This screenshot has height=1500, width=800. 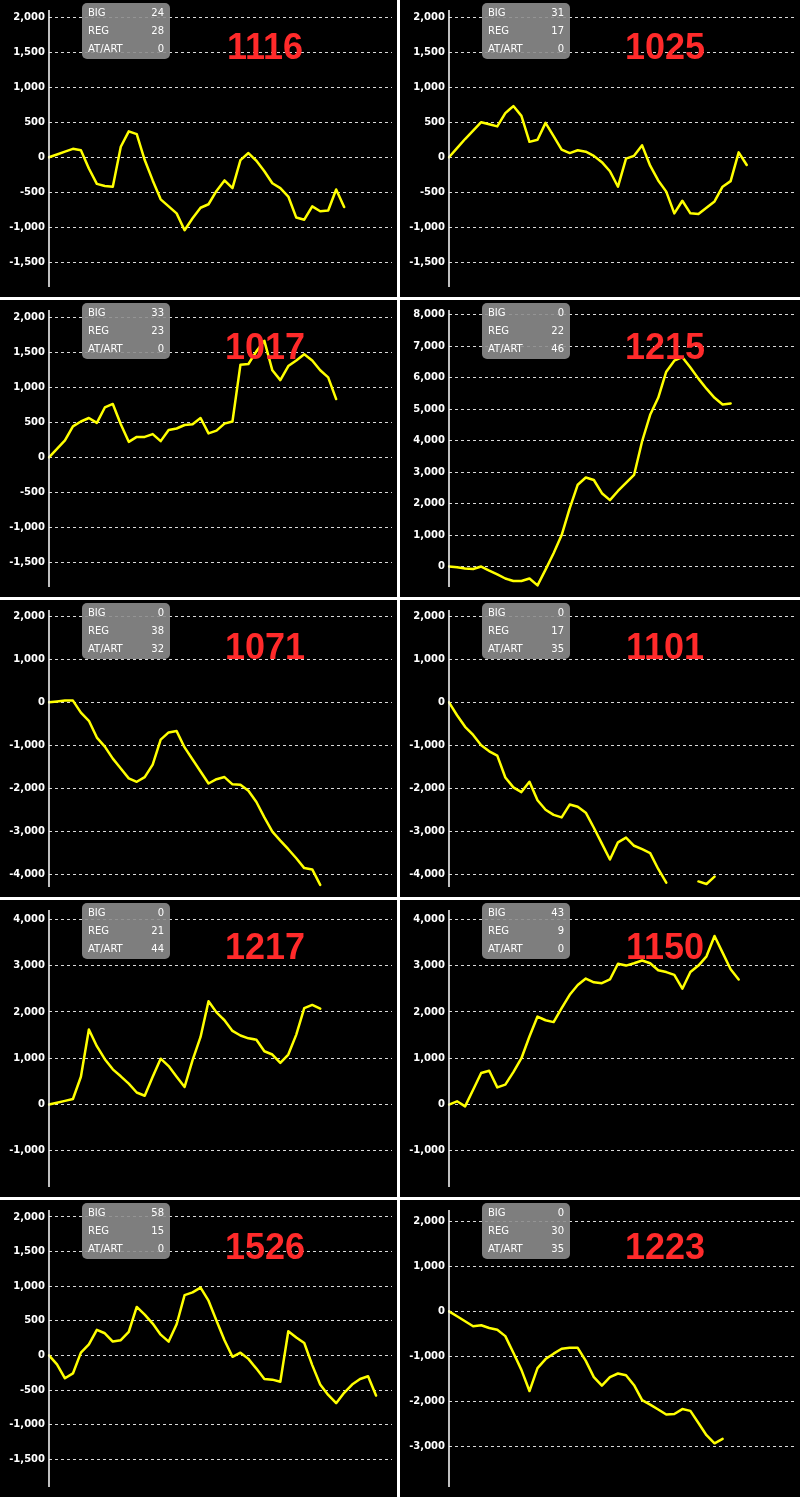 I want to click on annotation: 21, so click(x=157, y=931).